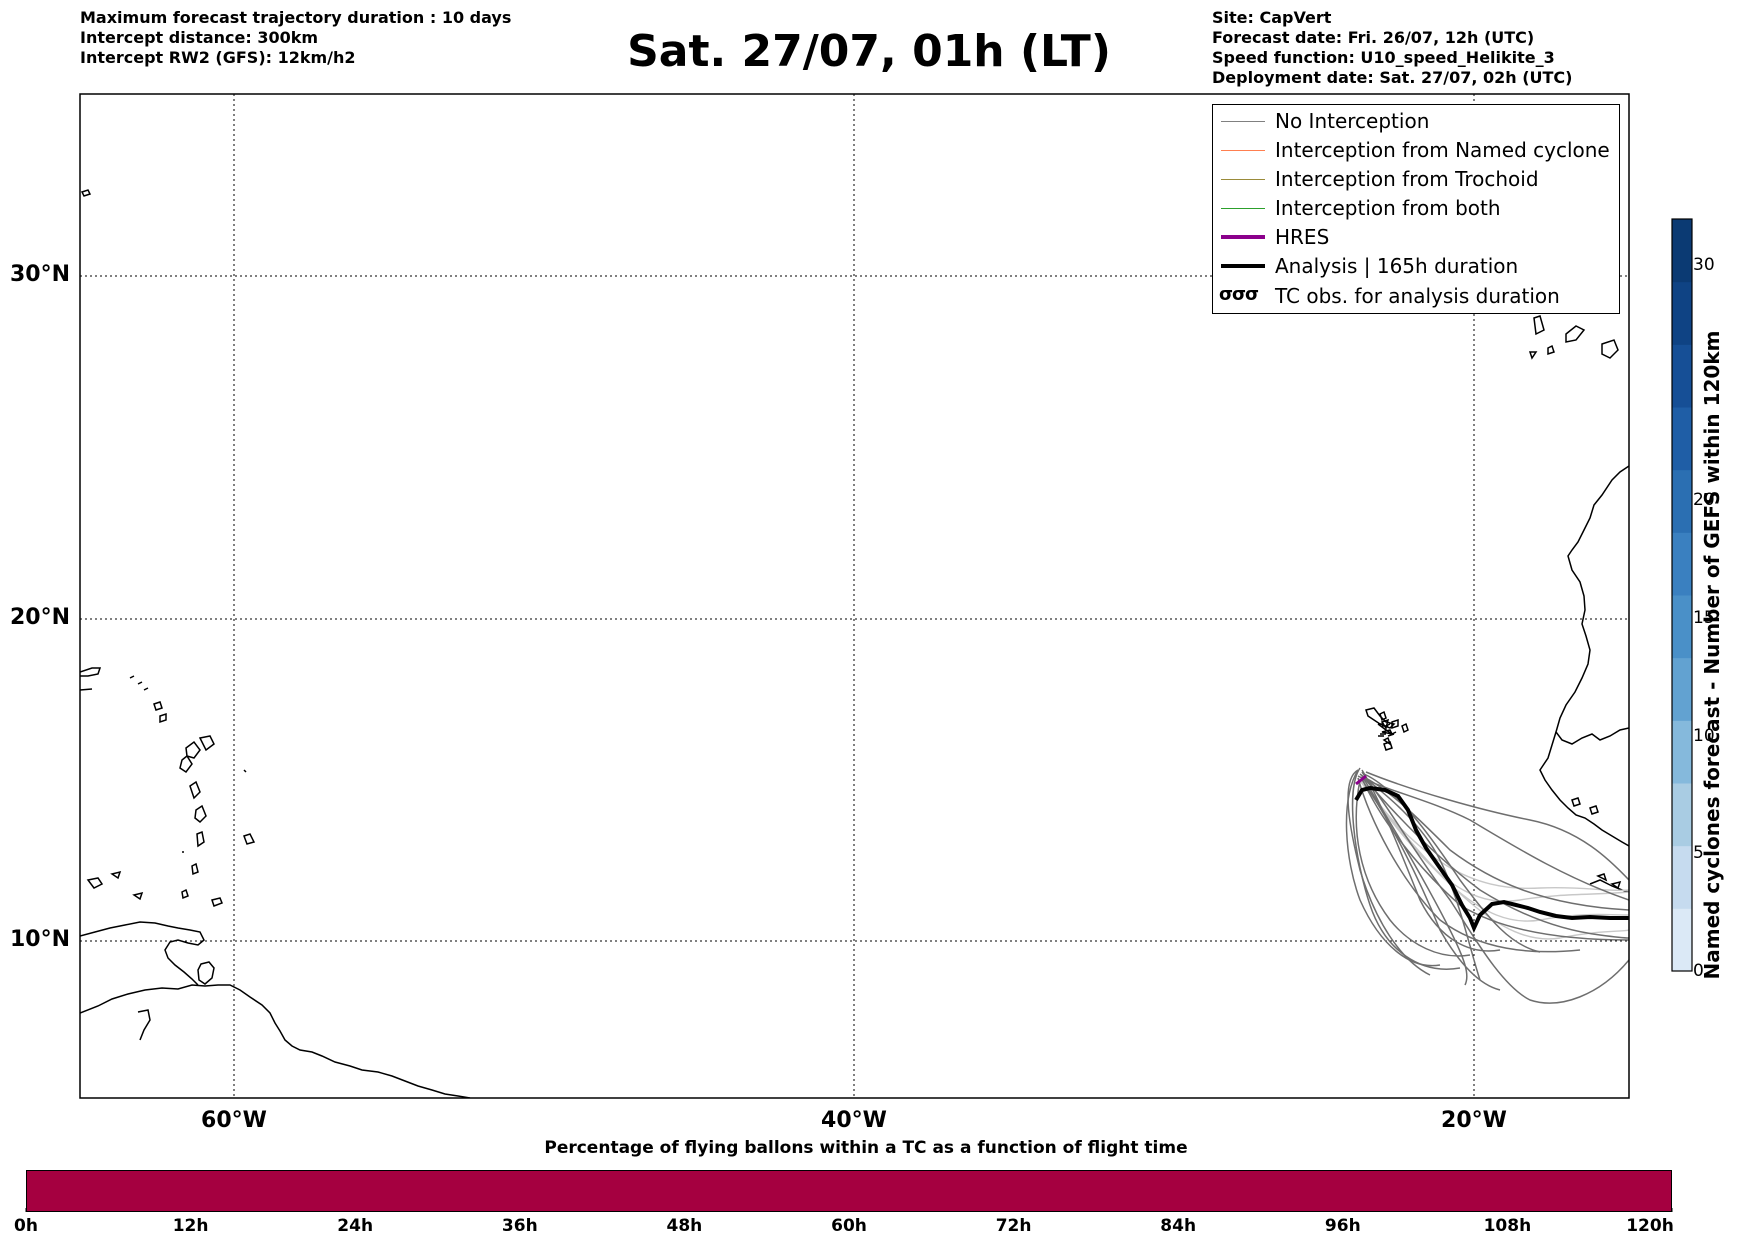  I want to click on colorbar-tick-10: 10, so click(1704, 736).